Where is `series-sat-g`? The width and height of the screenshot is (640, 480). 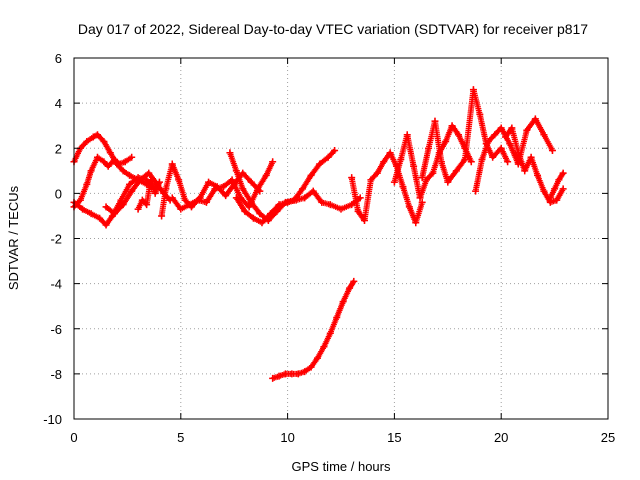
series-sat-g is located at coordinates (222, 185).